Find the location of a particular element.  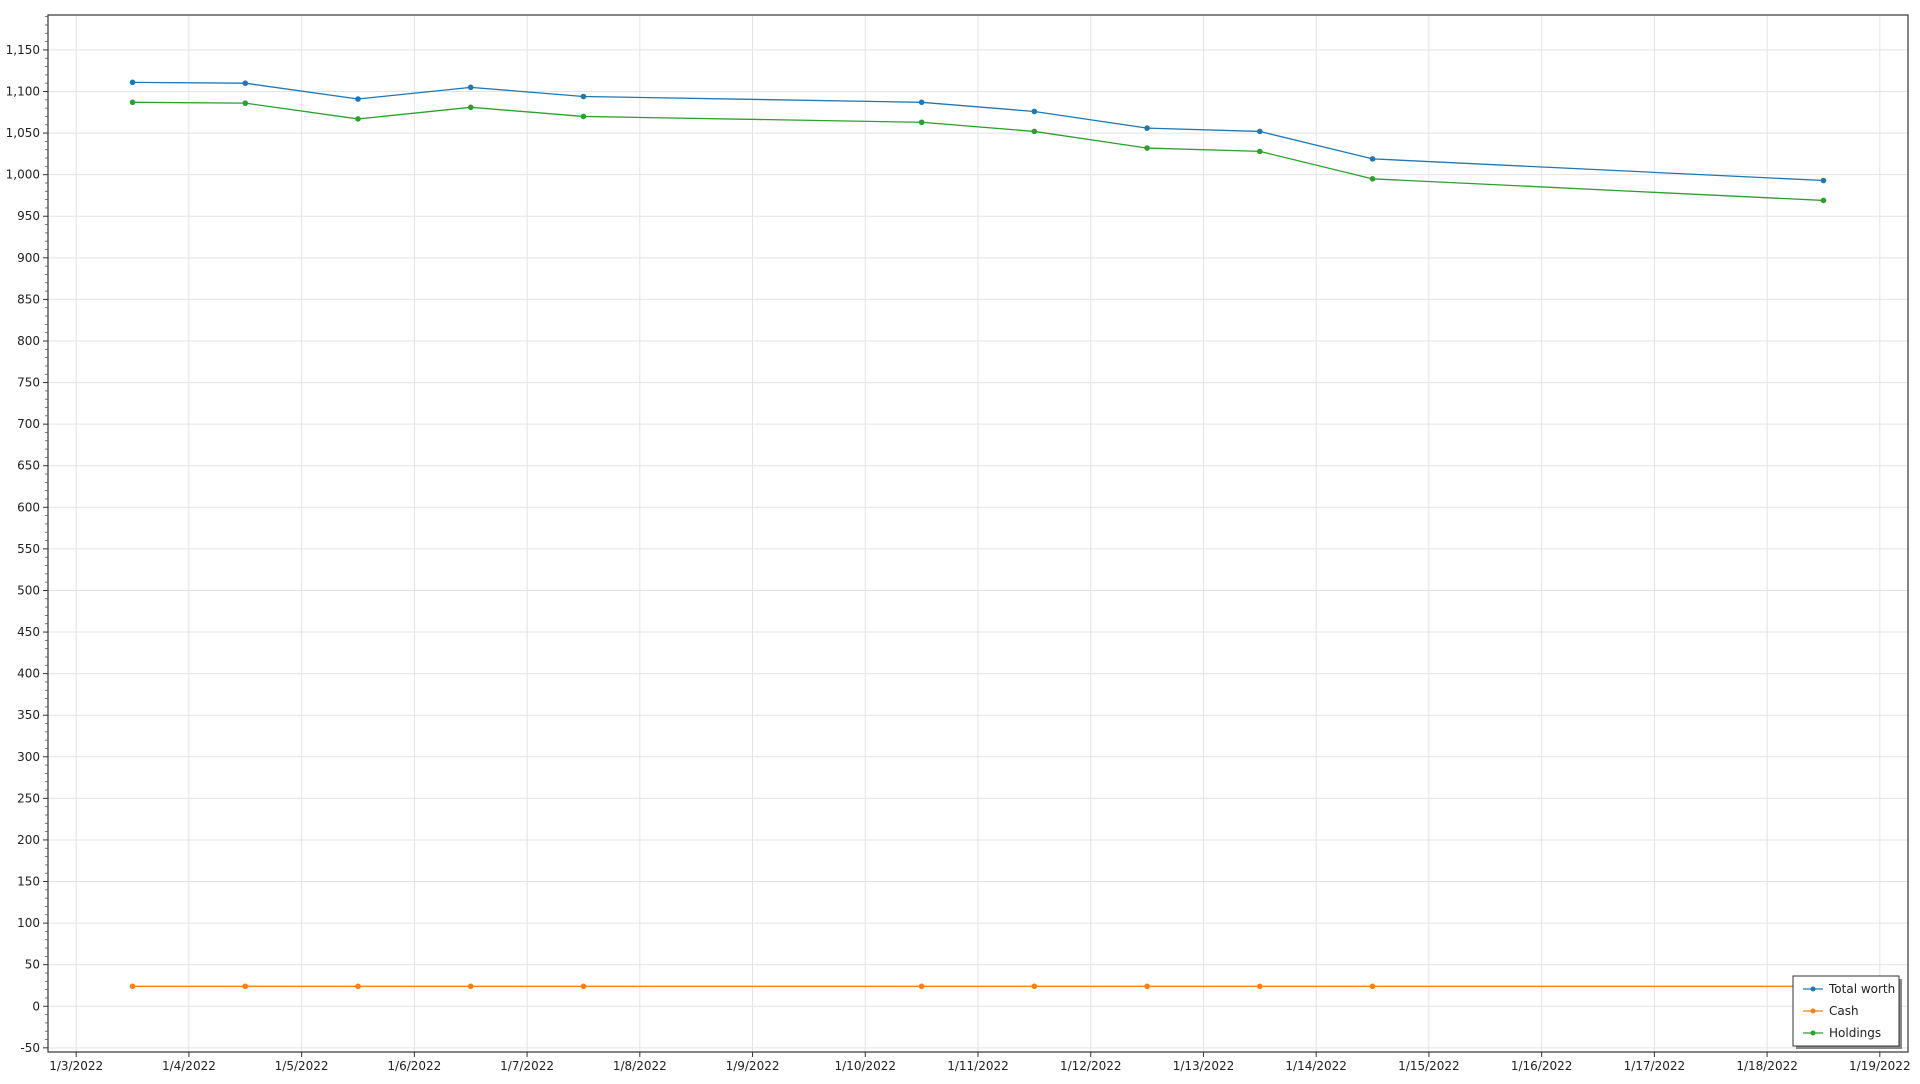

y-tick-label: 1,050 is located at coordinates (23, 133).